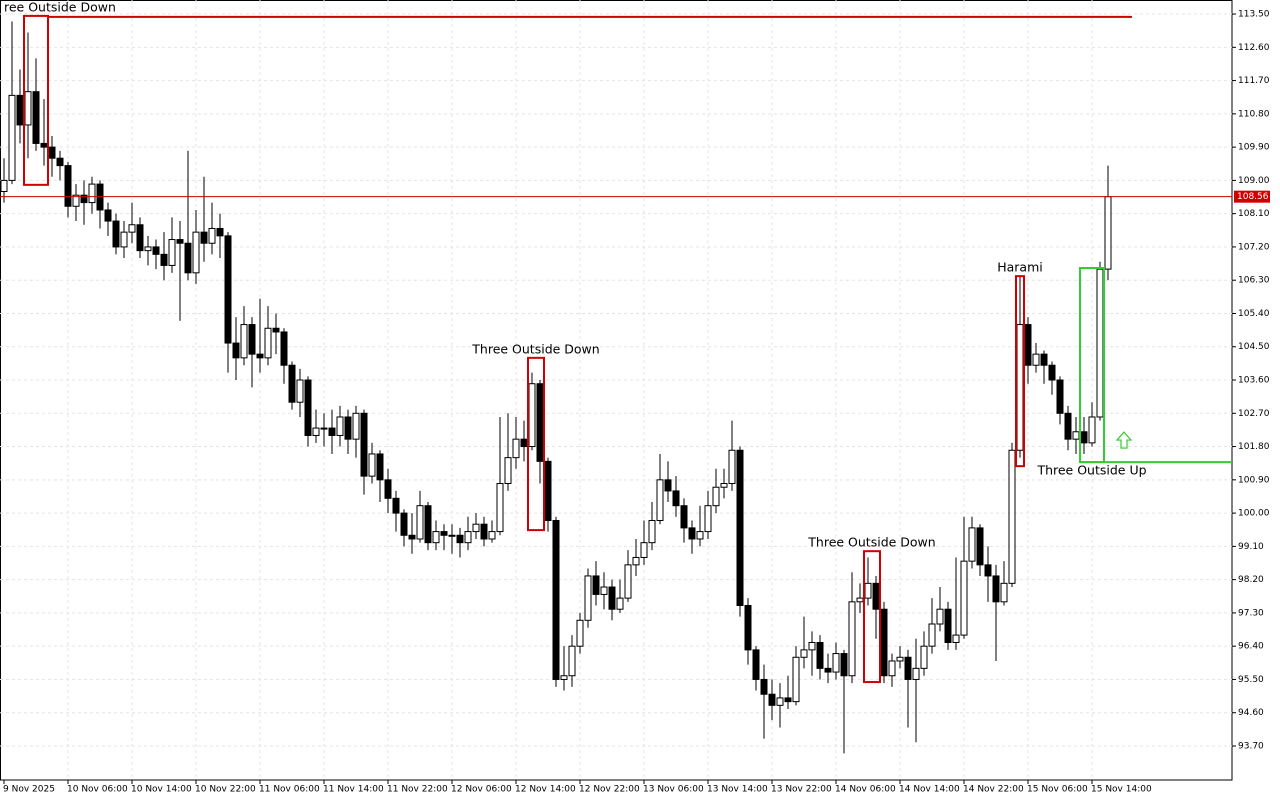 Image resolution: width=1280 pixels, height=800 pixels. I want to click on x-tick-label: 11 Nov 14:00, so click(353, 790).